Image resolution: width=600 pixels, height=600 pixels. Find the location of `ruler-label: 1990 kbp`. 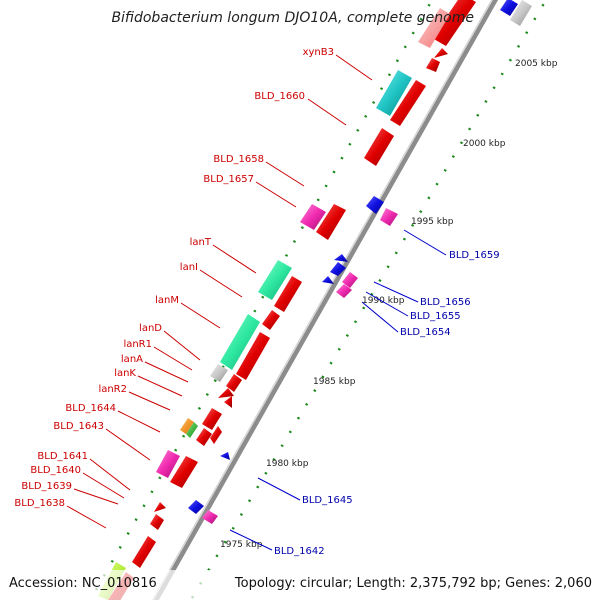

ruler-label: 1990 kbp is located at coordinates (383, 301).